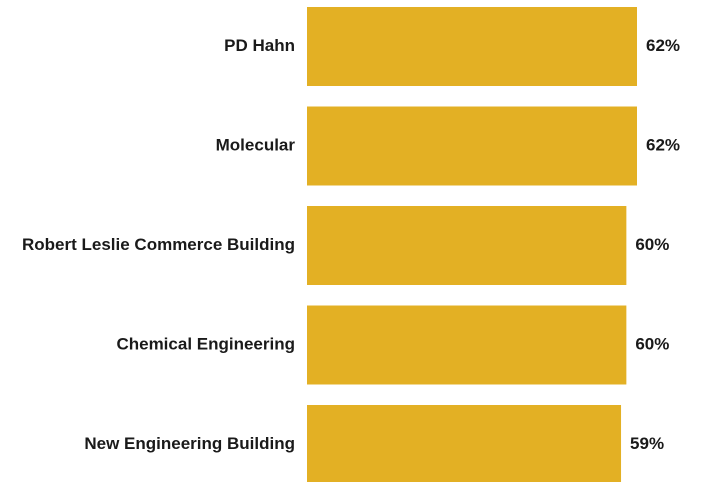 This screenshot has width=702, height=482. I want to click on category-label: Chemical Engineering, so click(205, 343).